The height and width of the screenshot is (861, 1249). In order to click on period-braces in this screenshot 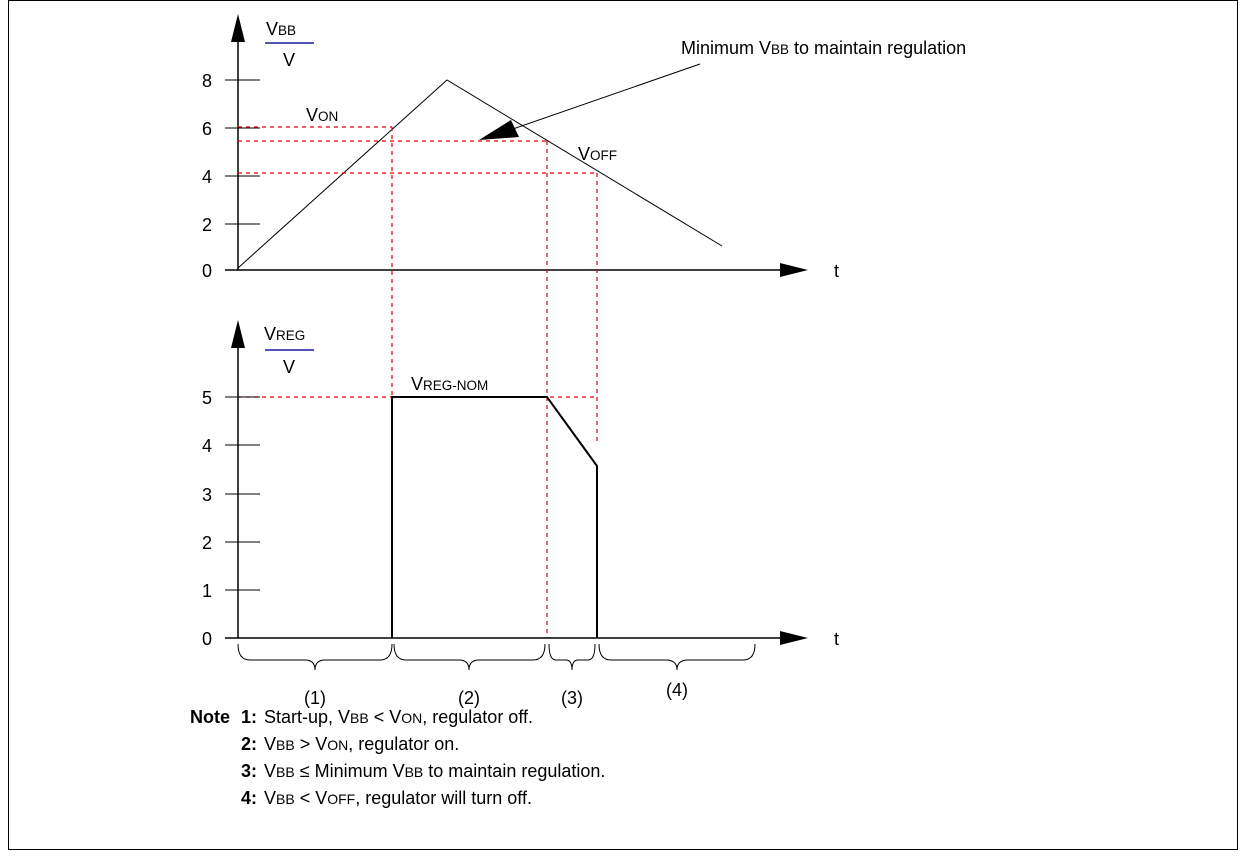, I will do `click(496, 657)`.